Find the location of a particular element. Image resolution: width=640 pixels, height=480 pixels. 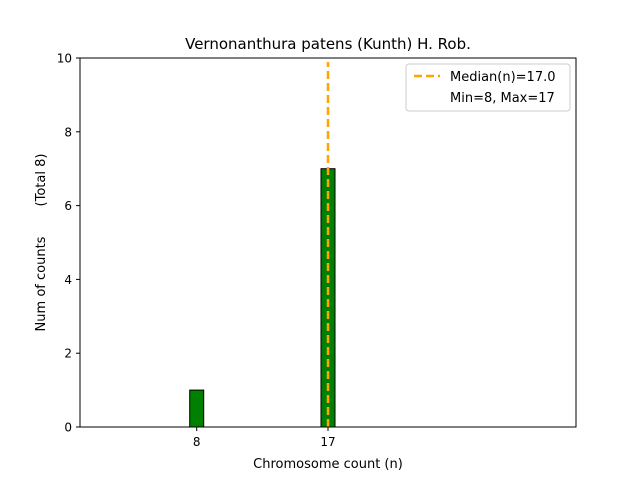

y-axis-label: Num of counts is located at coordinates (41, 283).